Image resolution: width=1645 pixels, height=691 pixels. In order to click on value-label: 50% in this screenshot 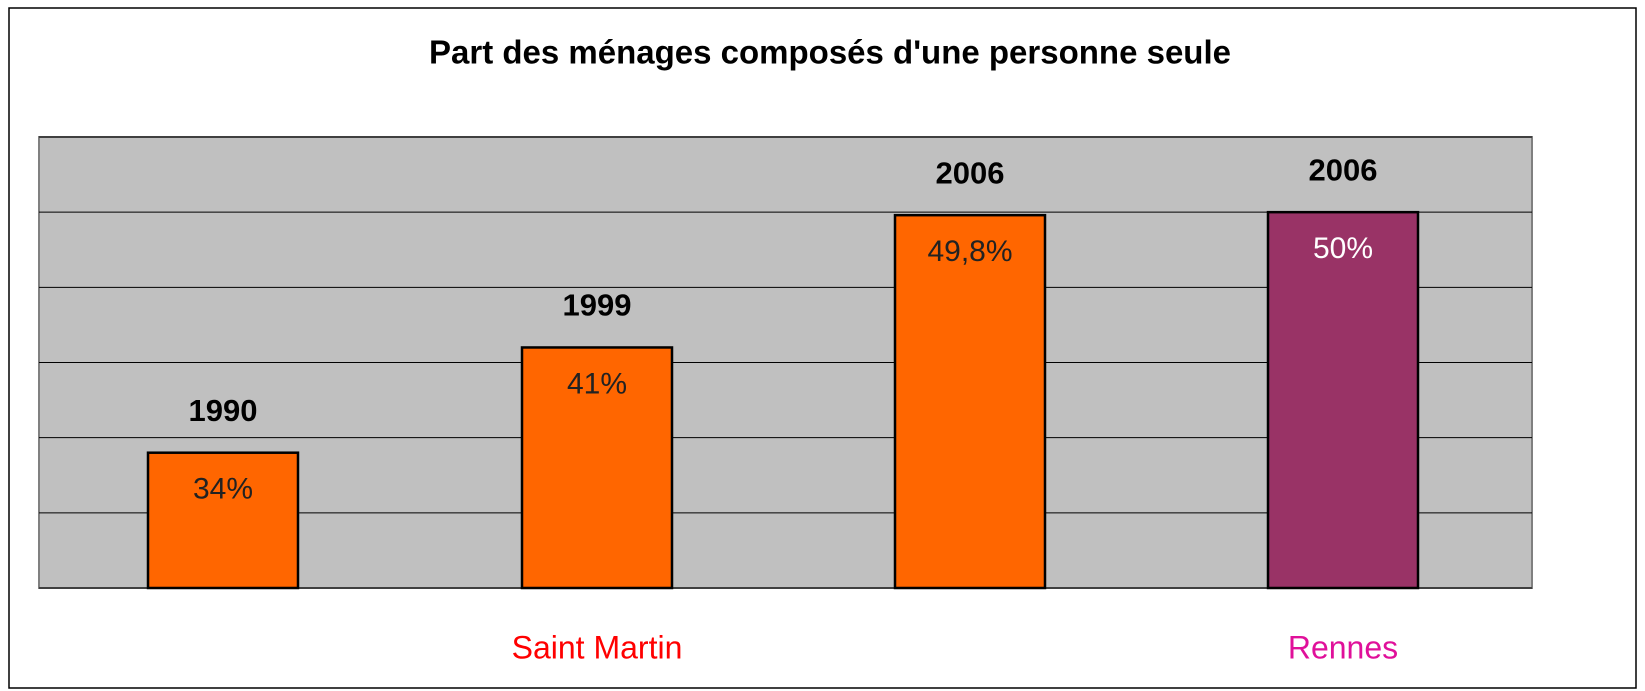, I will do `click(1343, 248)`.